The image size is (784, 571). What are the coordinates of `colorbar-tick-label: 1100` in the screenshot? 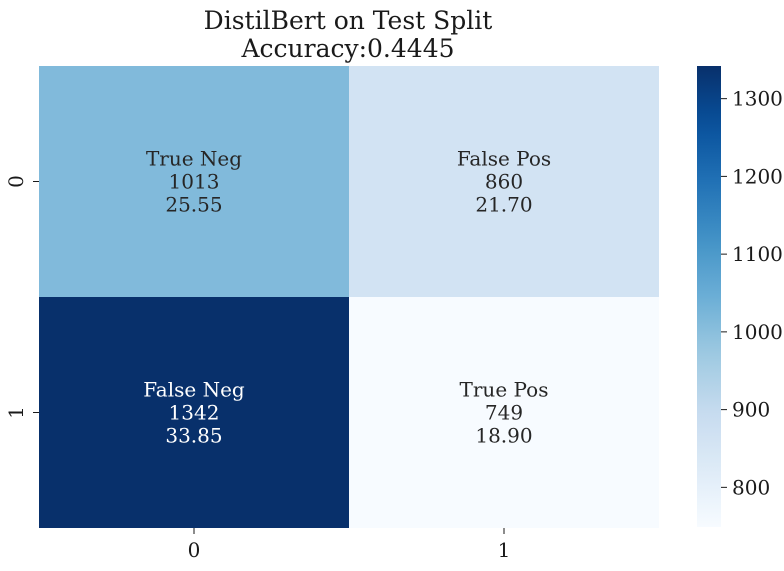 It's located at (757, 254).